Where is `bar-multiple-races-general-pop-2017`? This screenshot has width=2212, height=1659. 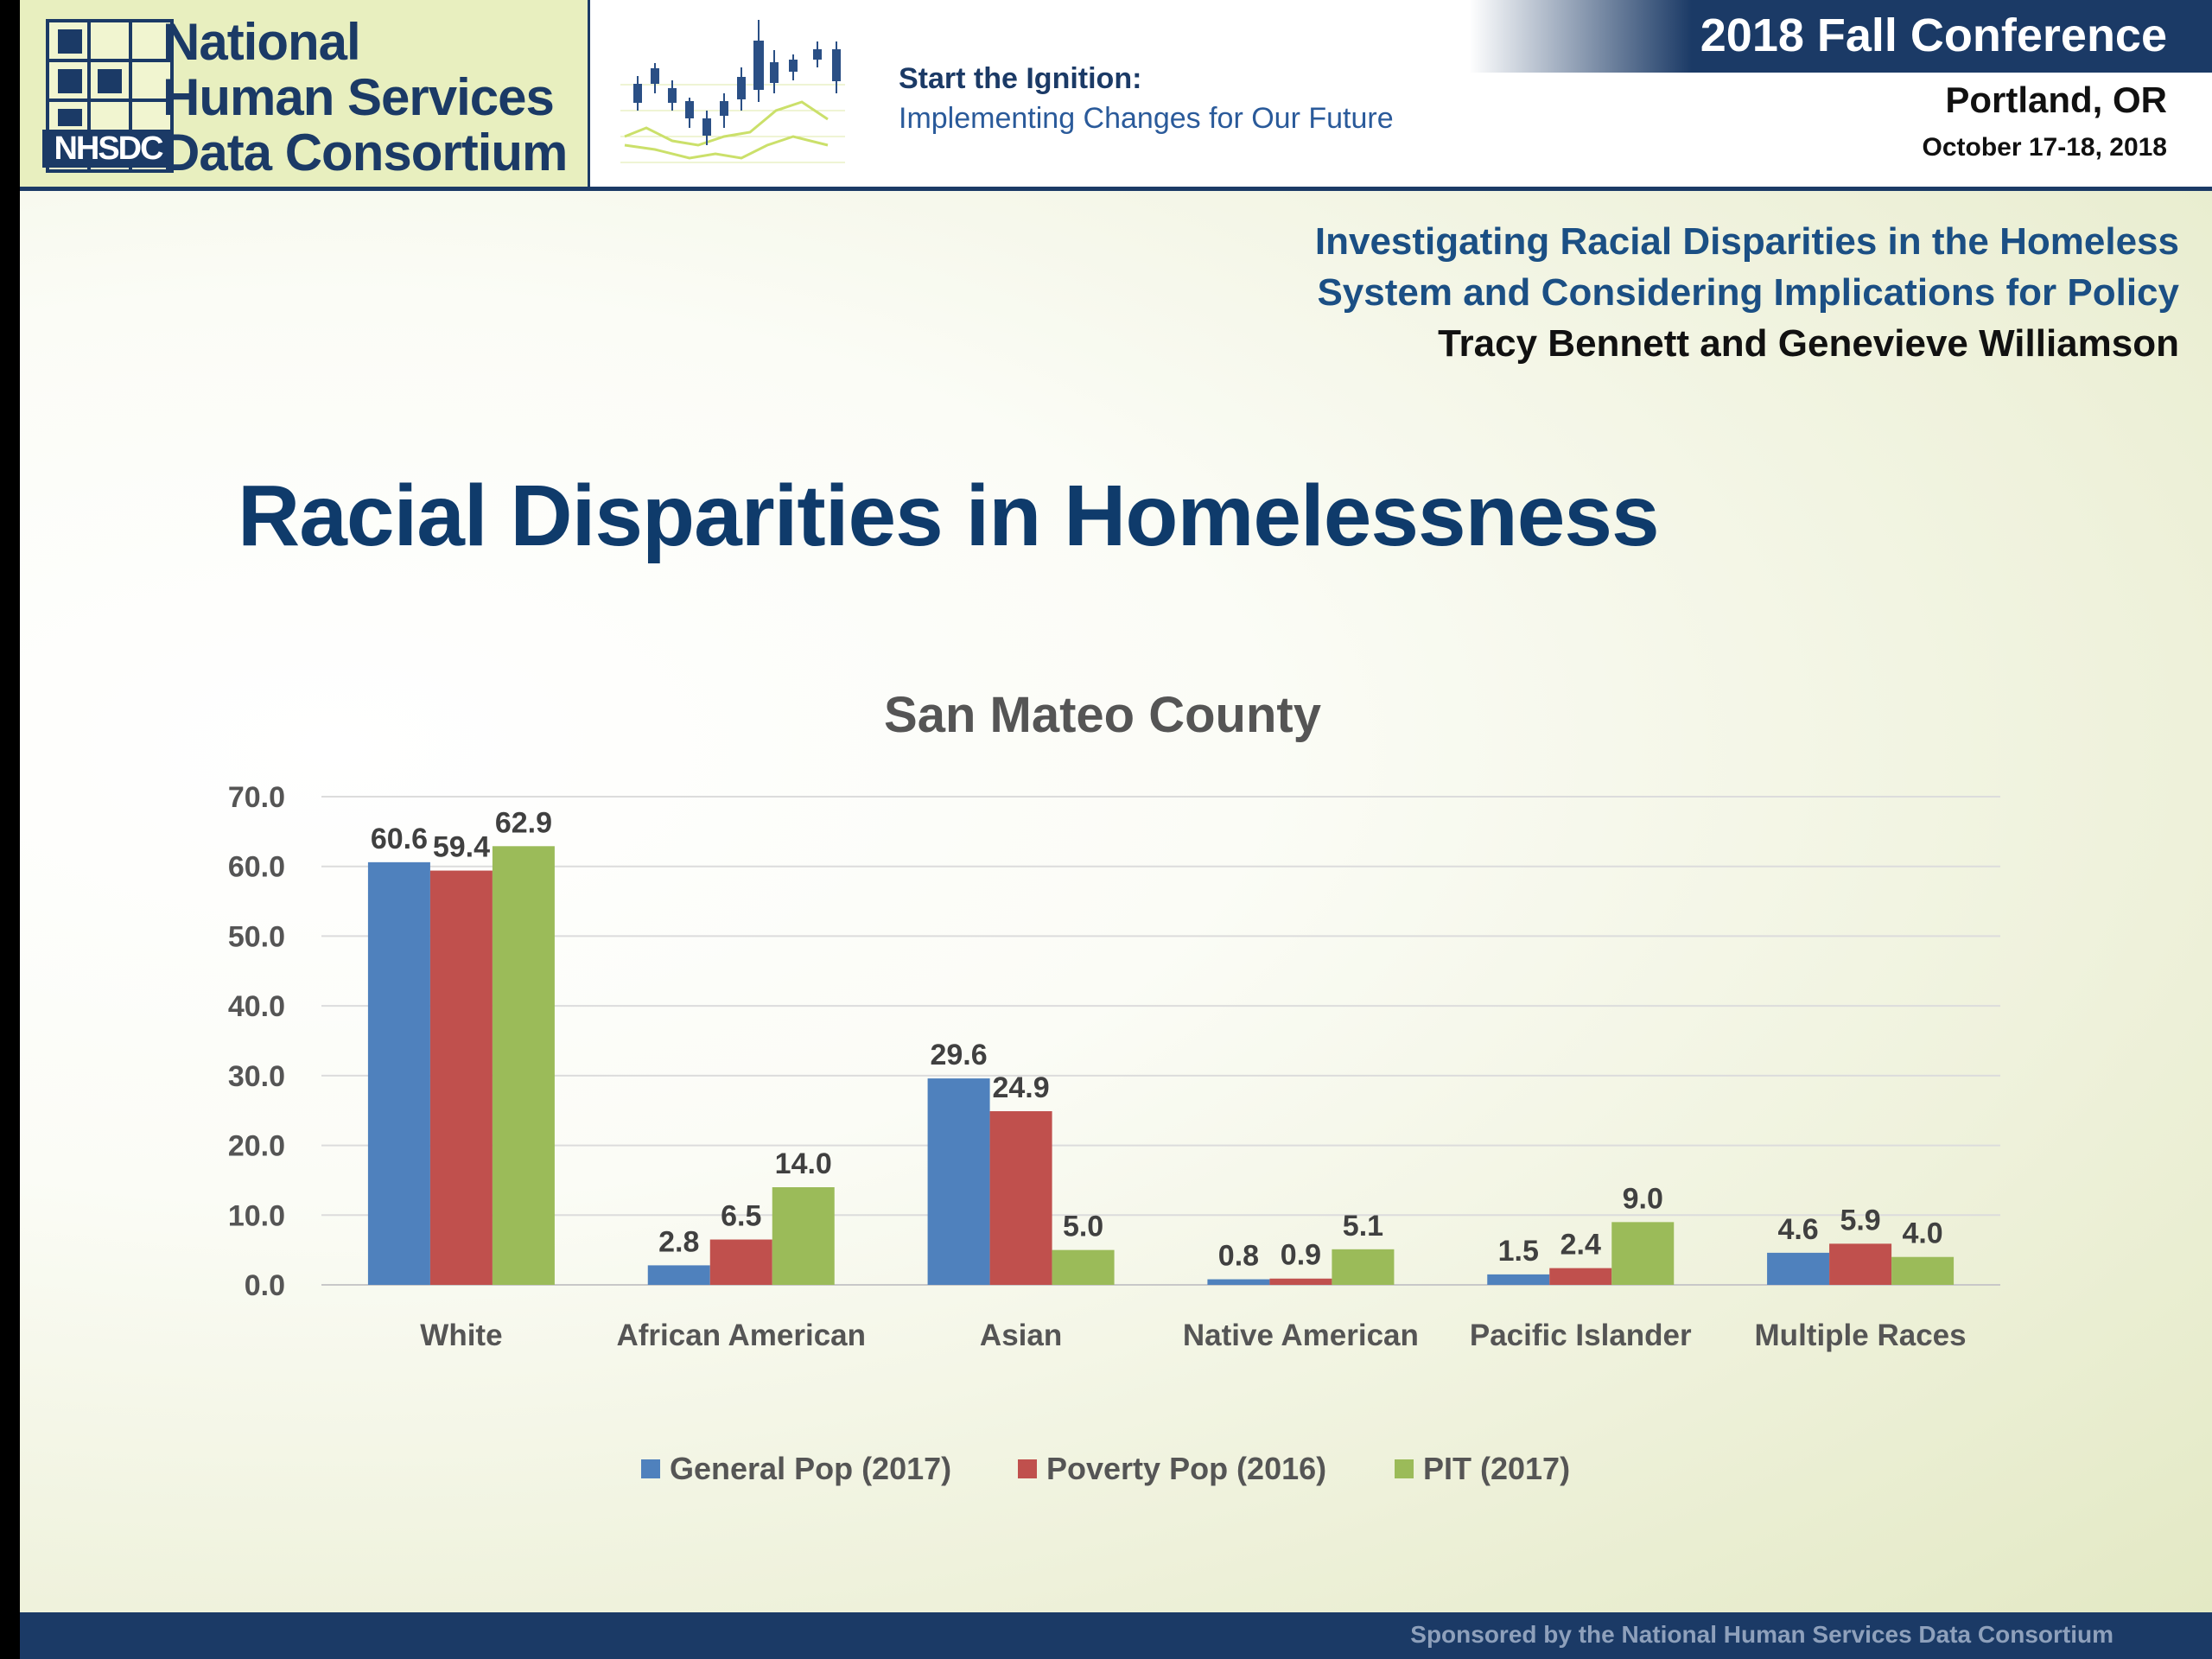
bar-multiple-races-general-pop-2017 is located at coordinates (1798, 1268).